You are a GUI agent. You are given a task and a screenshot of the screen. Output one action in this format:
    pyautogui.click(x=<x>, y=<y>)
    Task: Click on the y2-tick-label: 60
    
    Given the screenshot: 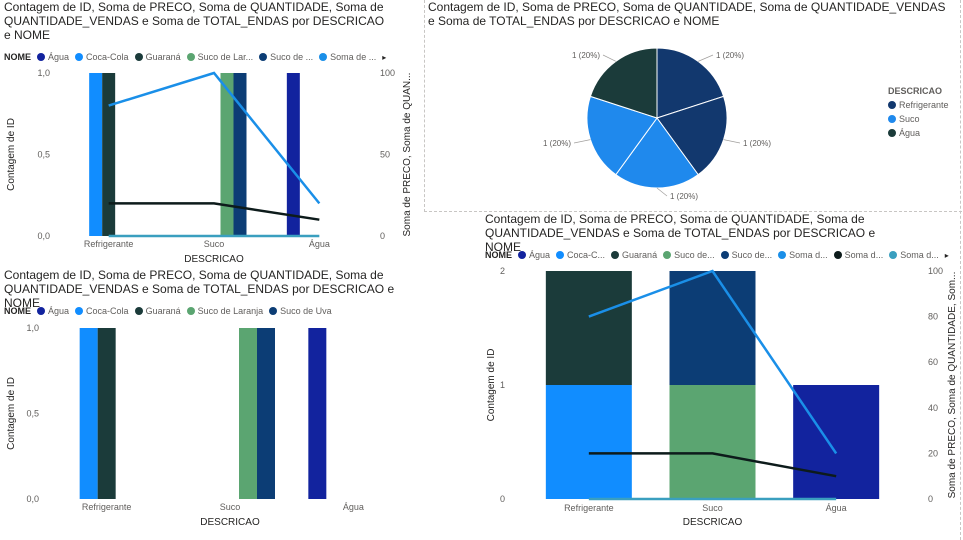 What is the action you would take?
    pyautogui.click(x=933, y=362)
    